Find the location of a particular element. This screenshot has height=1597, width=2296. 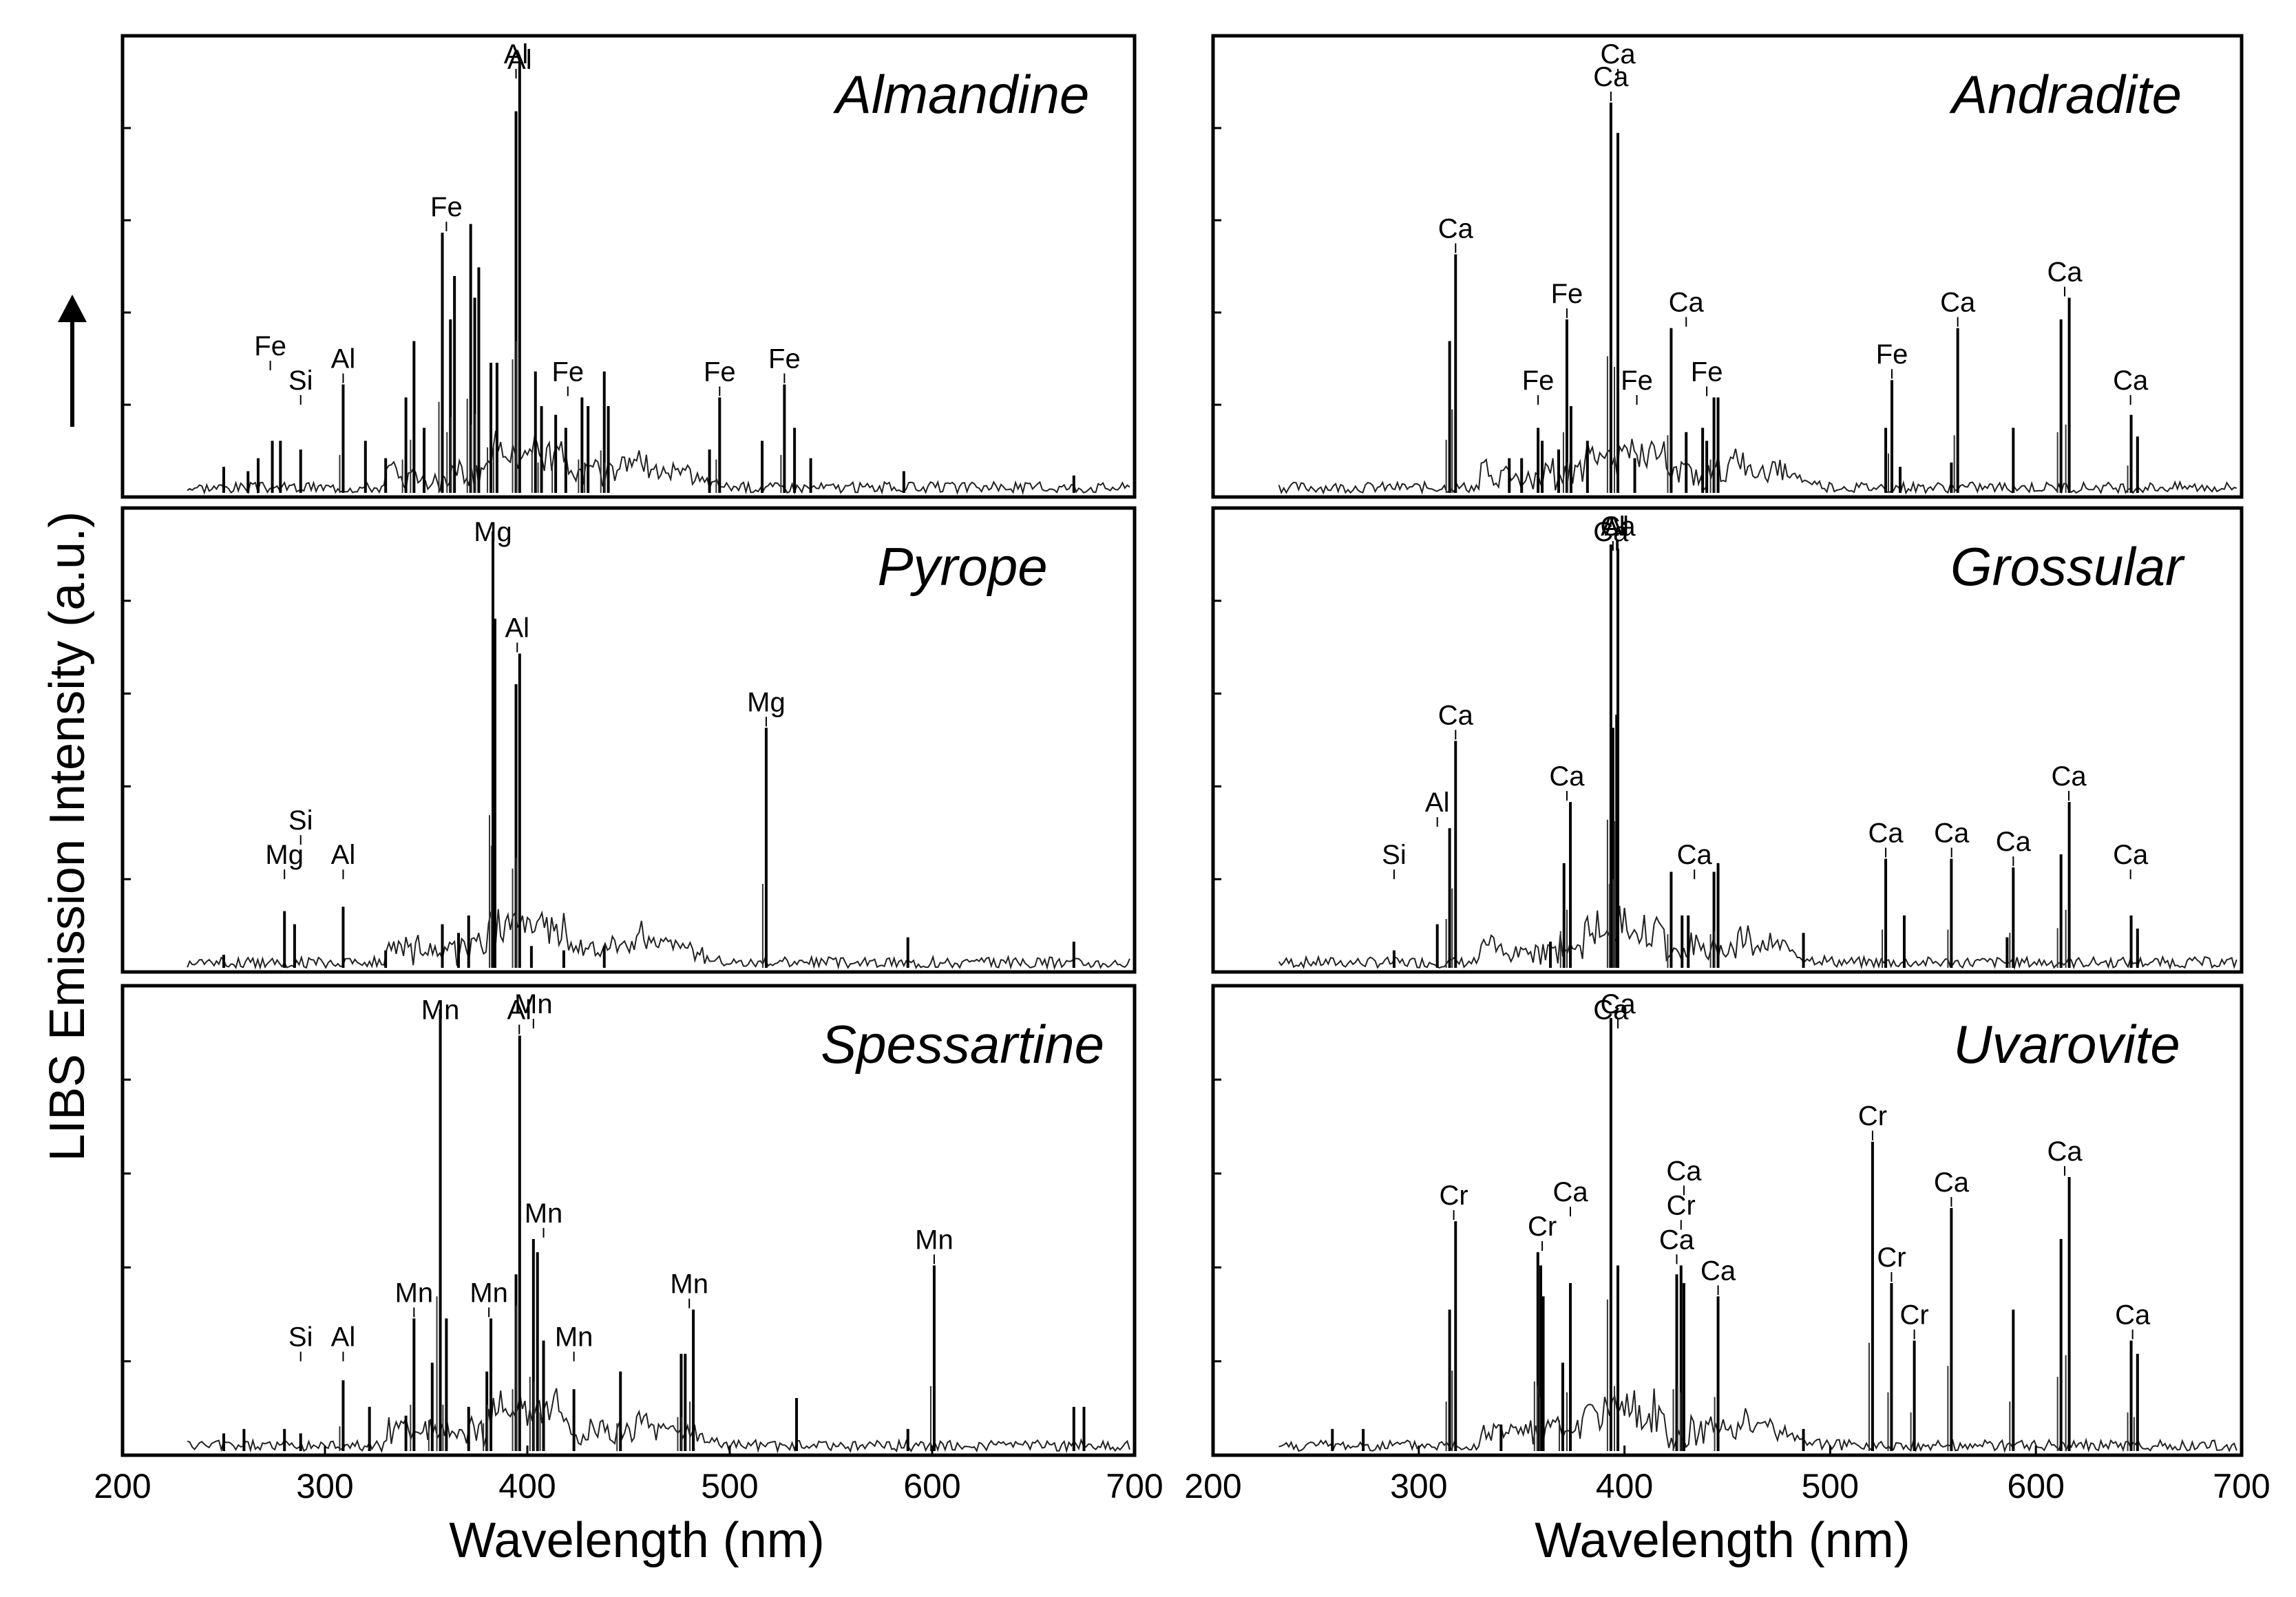

panel-title: Spessartine is located at coordinates (962, 1044).